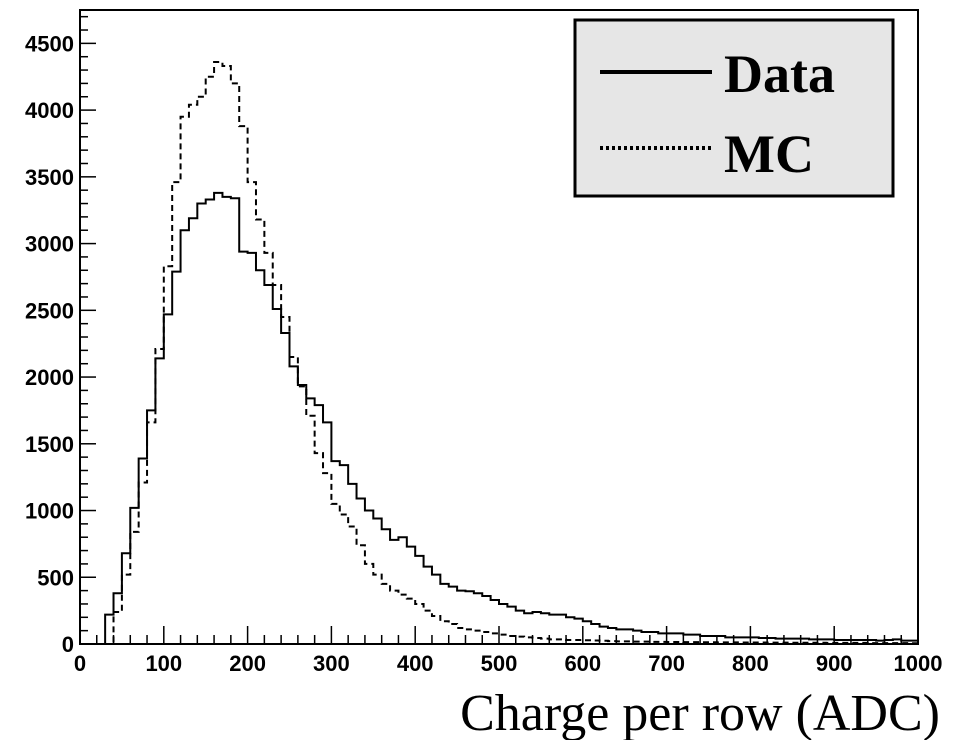 This screenshot has width=957, height=740. What do you see at coordinates (49, 43) in the screenshot?
I see `y-tick-label: 4500` at bounding box center [49, 43].